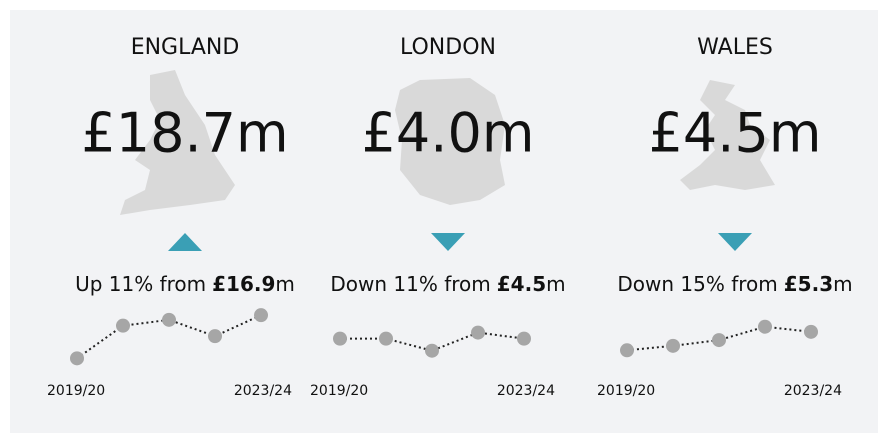 This screenshot has height=443, width=888. Describe the element at coordinates (735, 47) in the screenshot. I see `region-name: WALES` at that location.